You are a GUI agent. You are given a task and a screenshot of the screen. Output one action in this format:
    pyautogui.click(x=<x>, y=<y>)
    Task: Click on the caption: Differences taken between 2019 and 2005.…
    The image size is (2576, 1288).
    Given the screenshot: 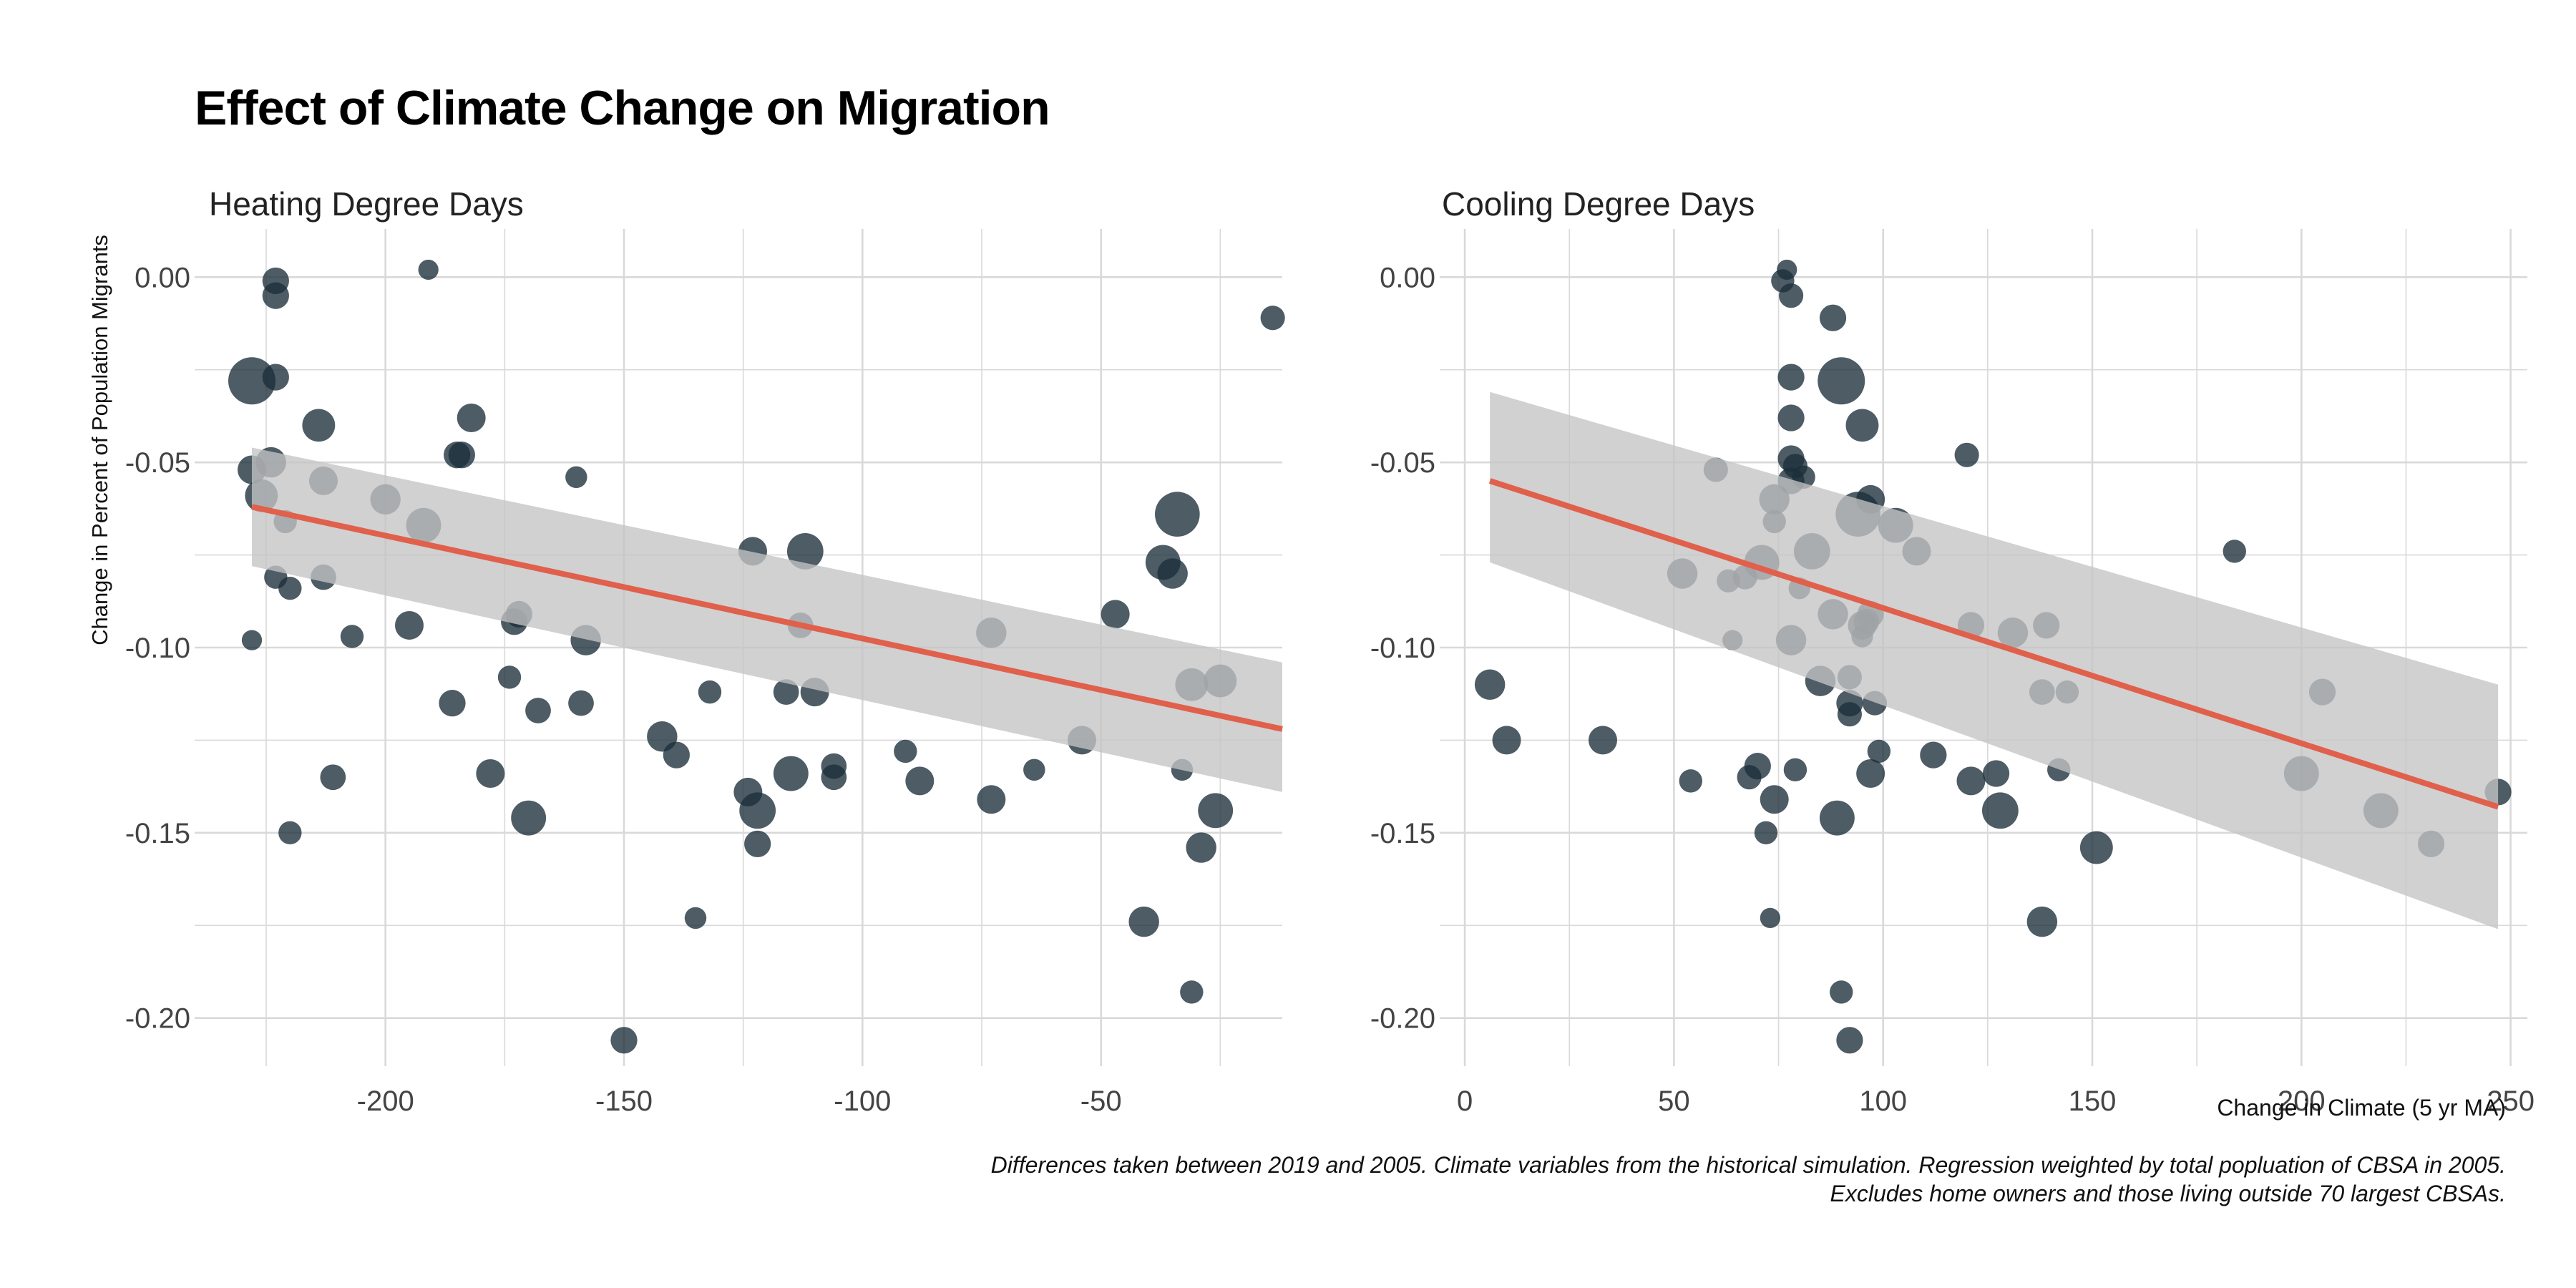 What is the action you would take?
    pyautogui.click(x=1748, y=1179)
    